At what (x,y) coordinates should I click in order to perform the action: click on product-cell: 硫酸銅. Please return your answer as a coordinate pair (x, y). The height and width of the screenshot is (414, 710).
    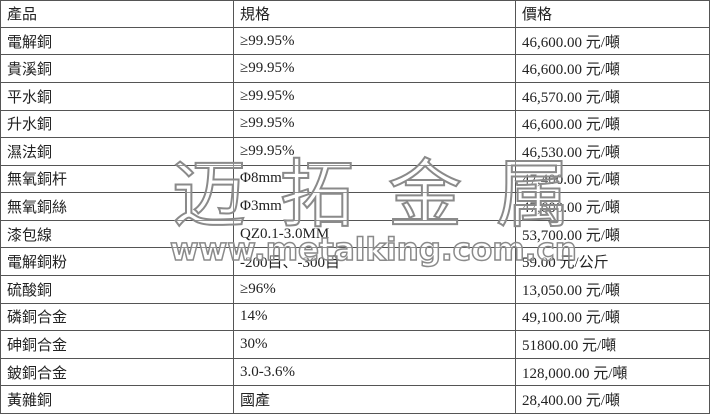
    Looking at the image, I should click on (117, 289).